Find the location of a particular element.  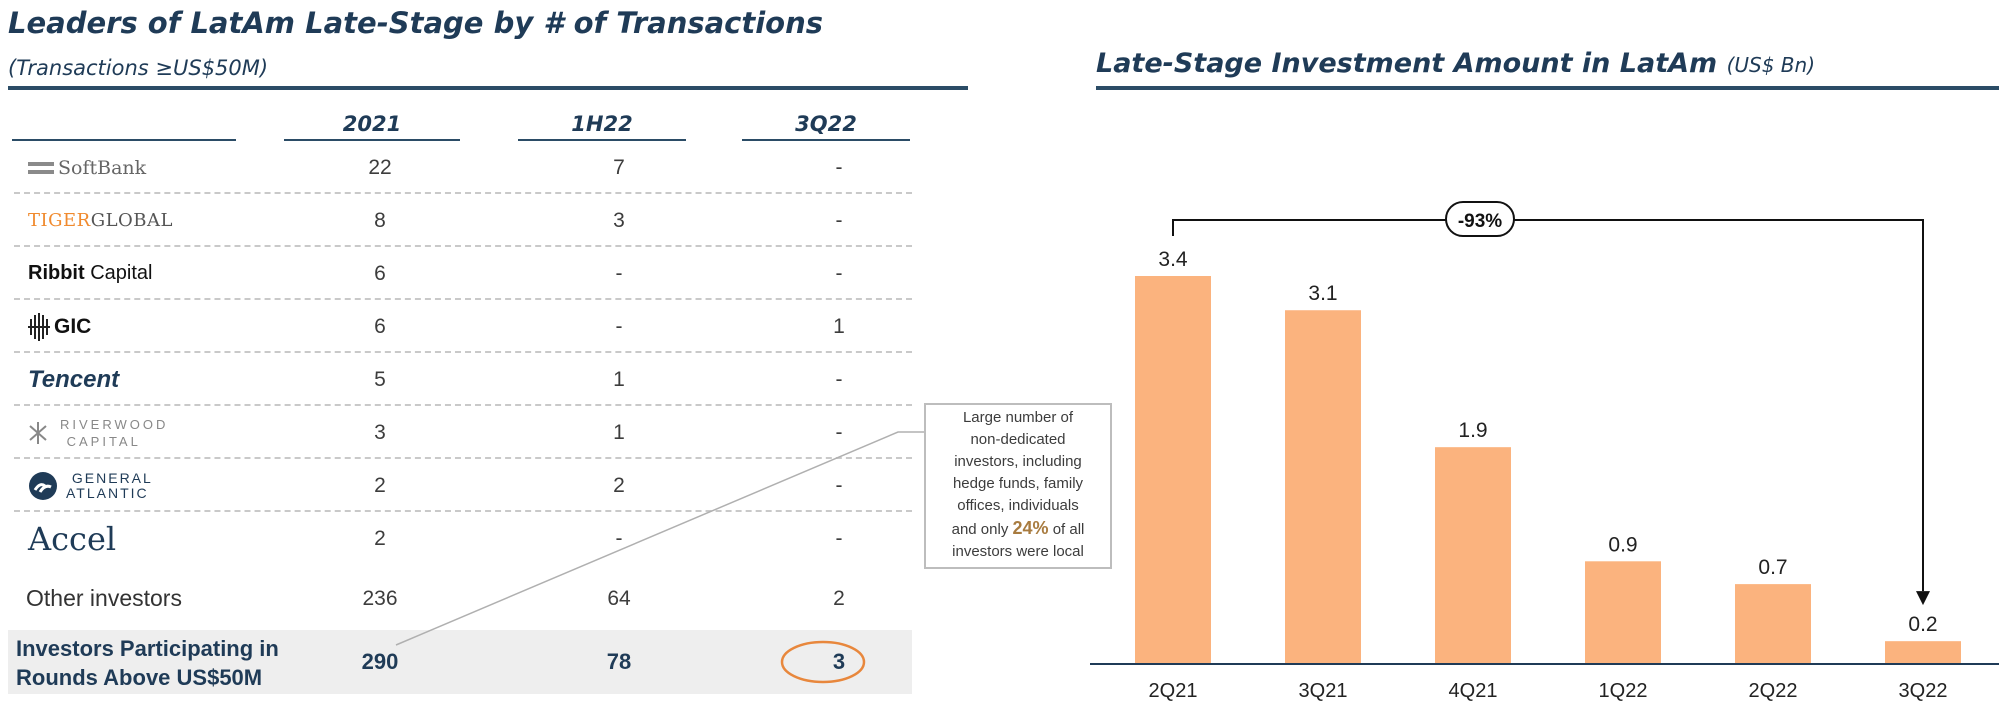

ribbit-capital-logo: Ribbit Capital is located at coordinates (90, 273).